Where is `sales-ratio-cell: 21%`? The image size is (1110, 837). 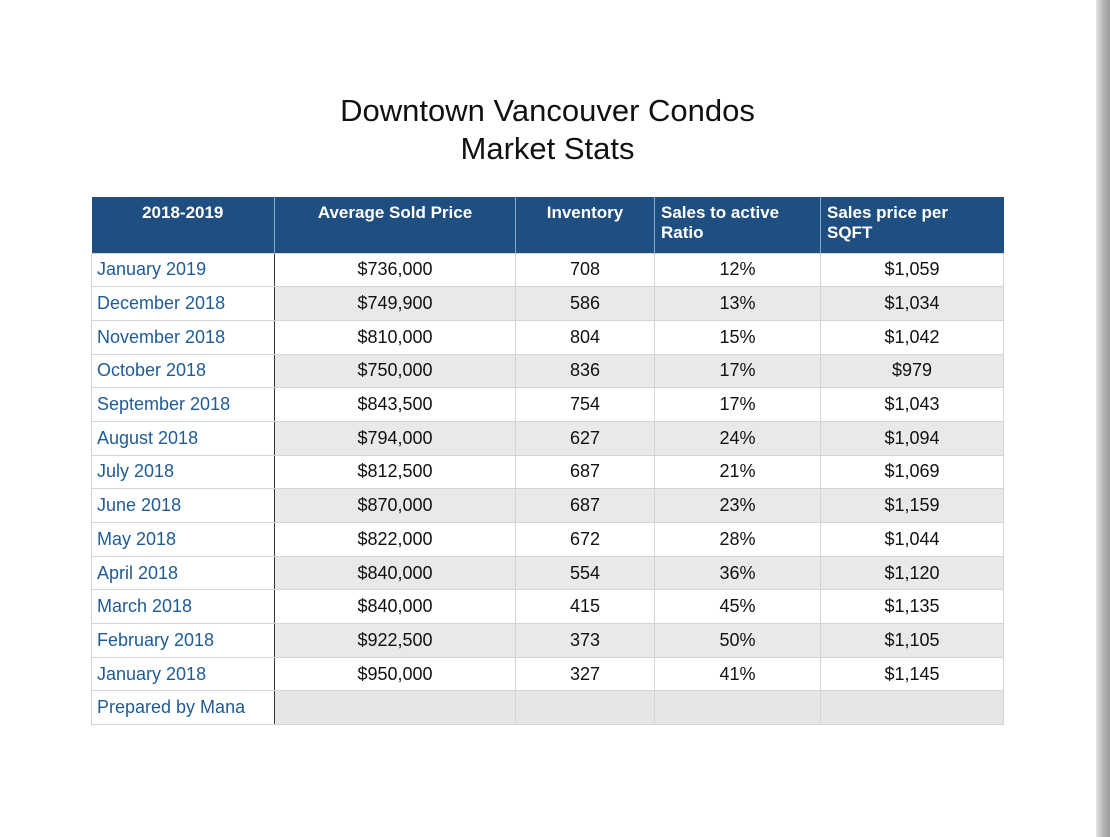 sales-ratio-cell: 21% is located at coordinates (737, 472).